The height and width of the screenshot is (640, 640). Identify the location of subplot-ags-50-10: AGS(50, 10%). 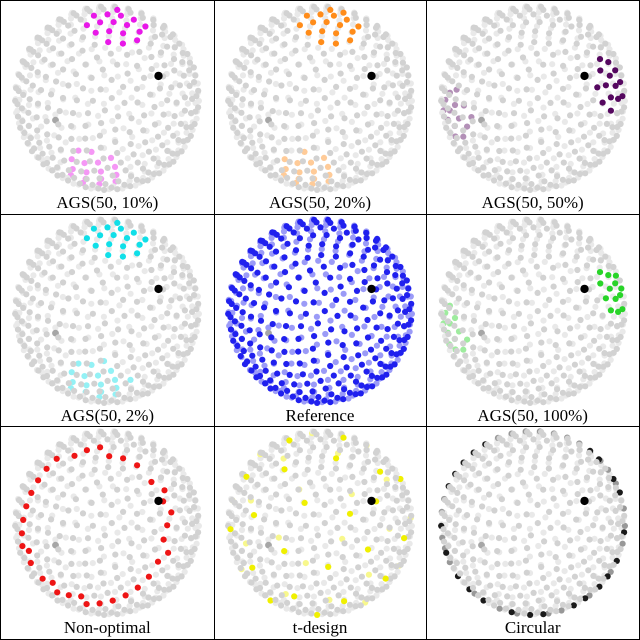
(108, 108).